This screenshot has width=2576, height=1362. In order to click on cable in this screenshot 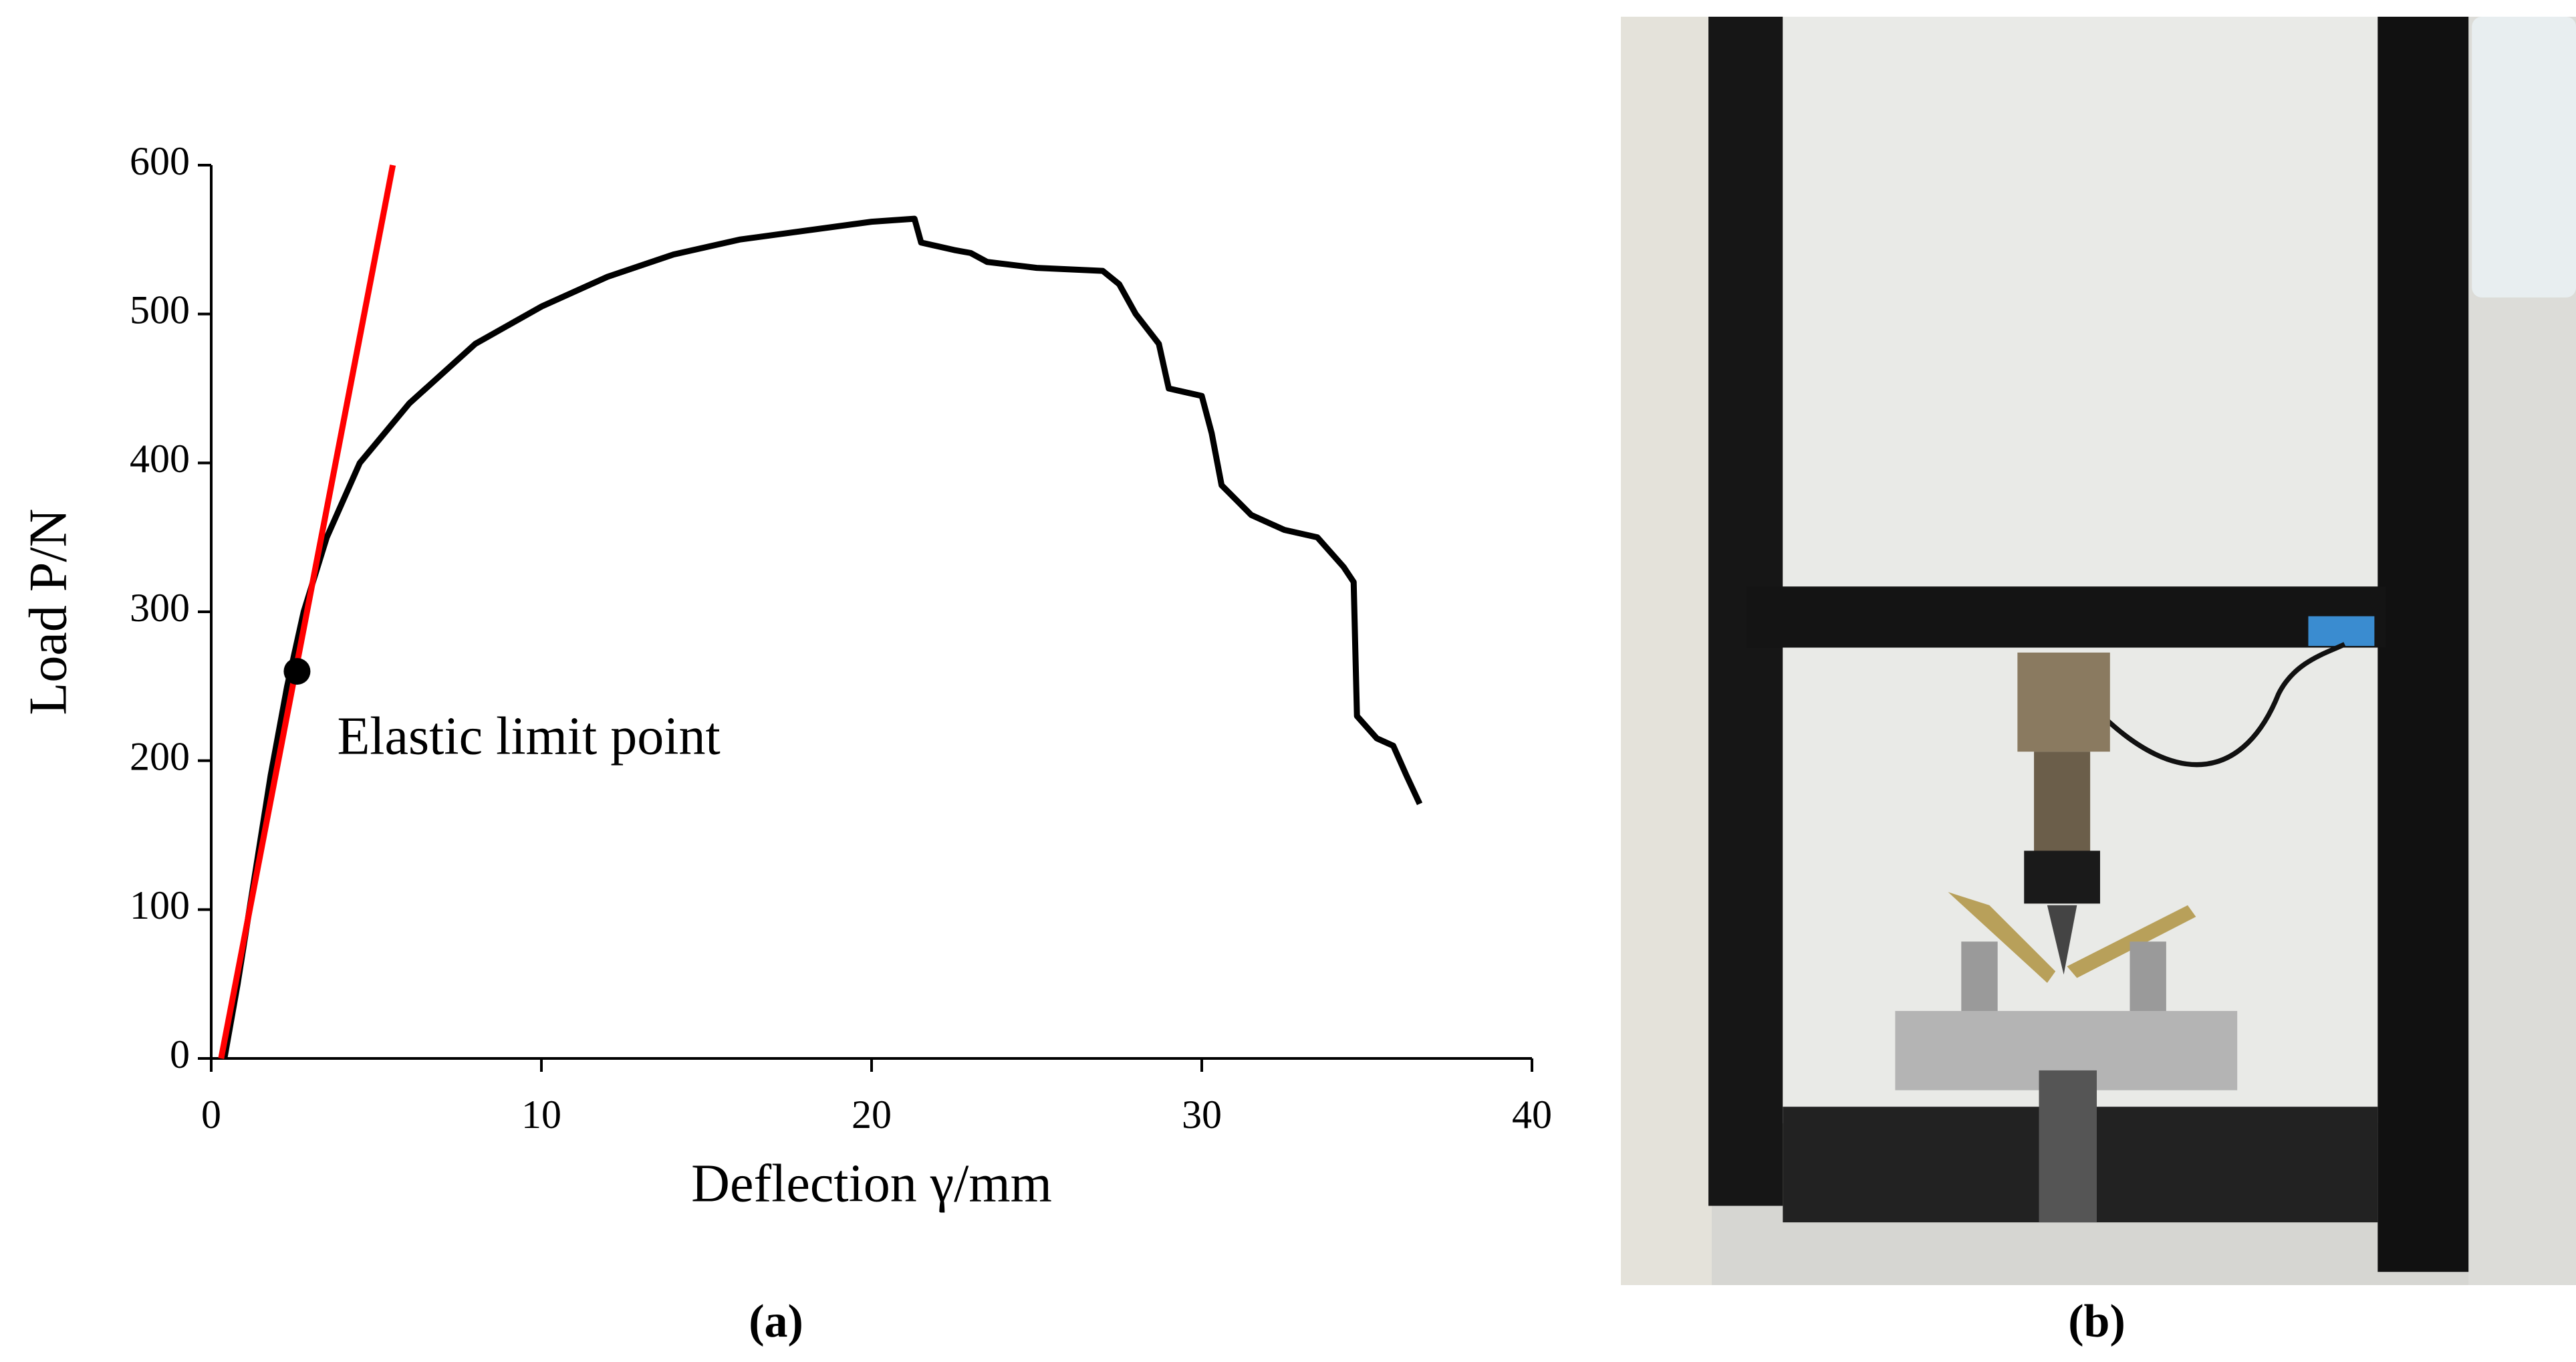, I will do `click(2221, 705)`.